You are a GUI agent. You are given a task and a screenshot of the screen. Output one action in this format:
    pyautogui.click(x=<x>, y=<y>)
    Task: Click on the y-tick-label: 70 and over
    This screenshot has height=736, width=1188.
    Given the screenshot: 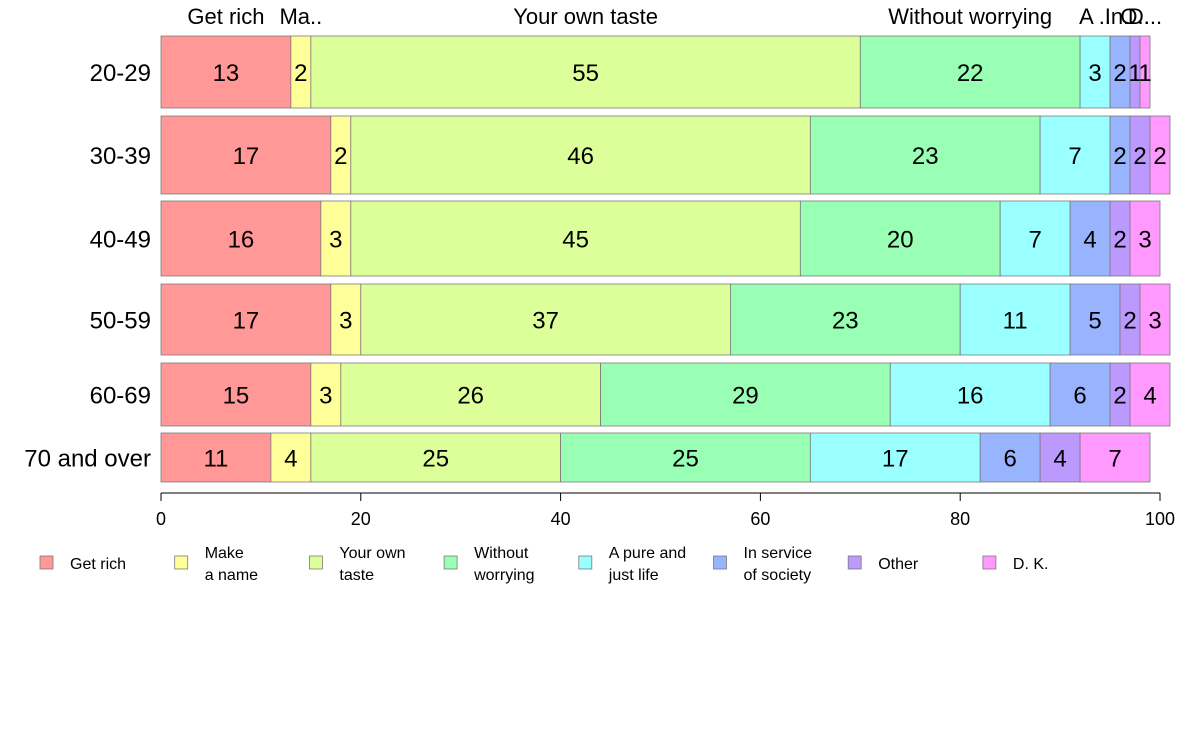 What is the action you would take?
    pyautogui.click(x=87, y=459)
    